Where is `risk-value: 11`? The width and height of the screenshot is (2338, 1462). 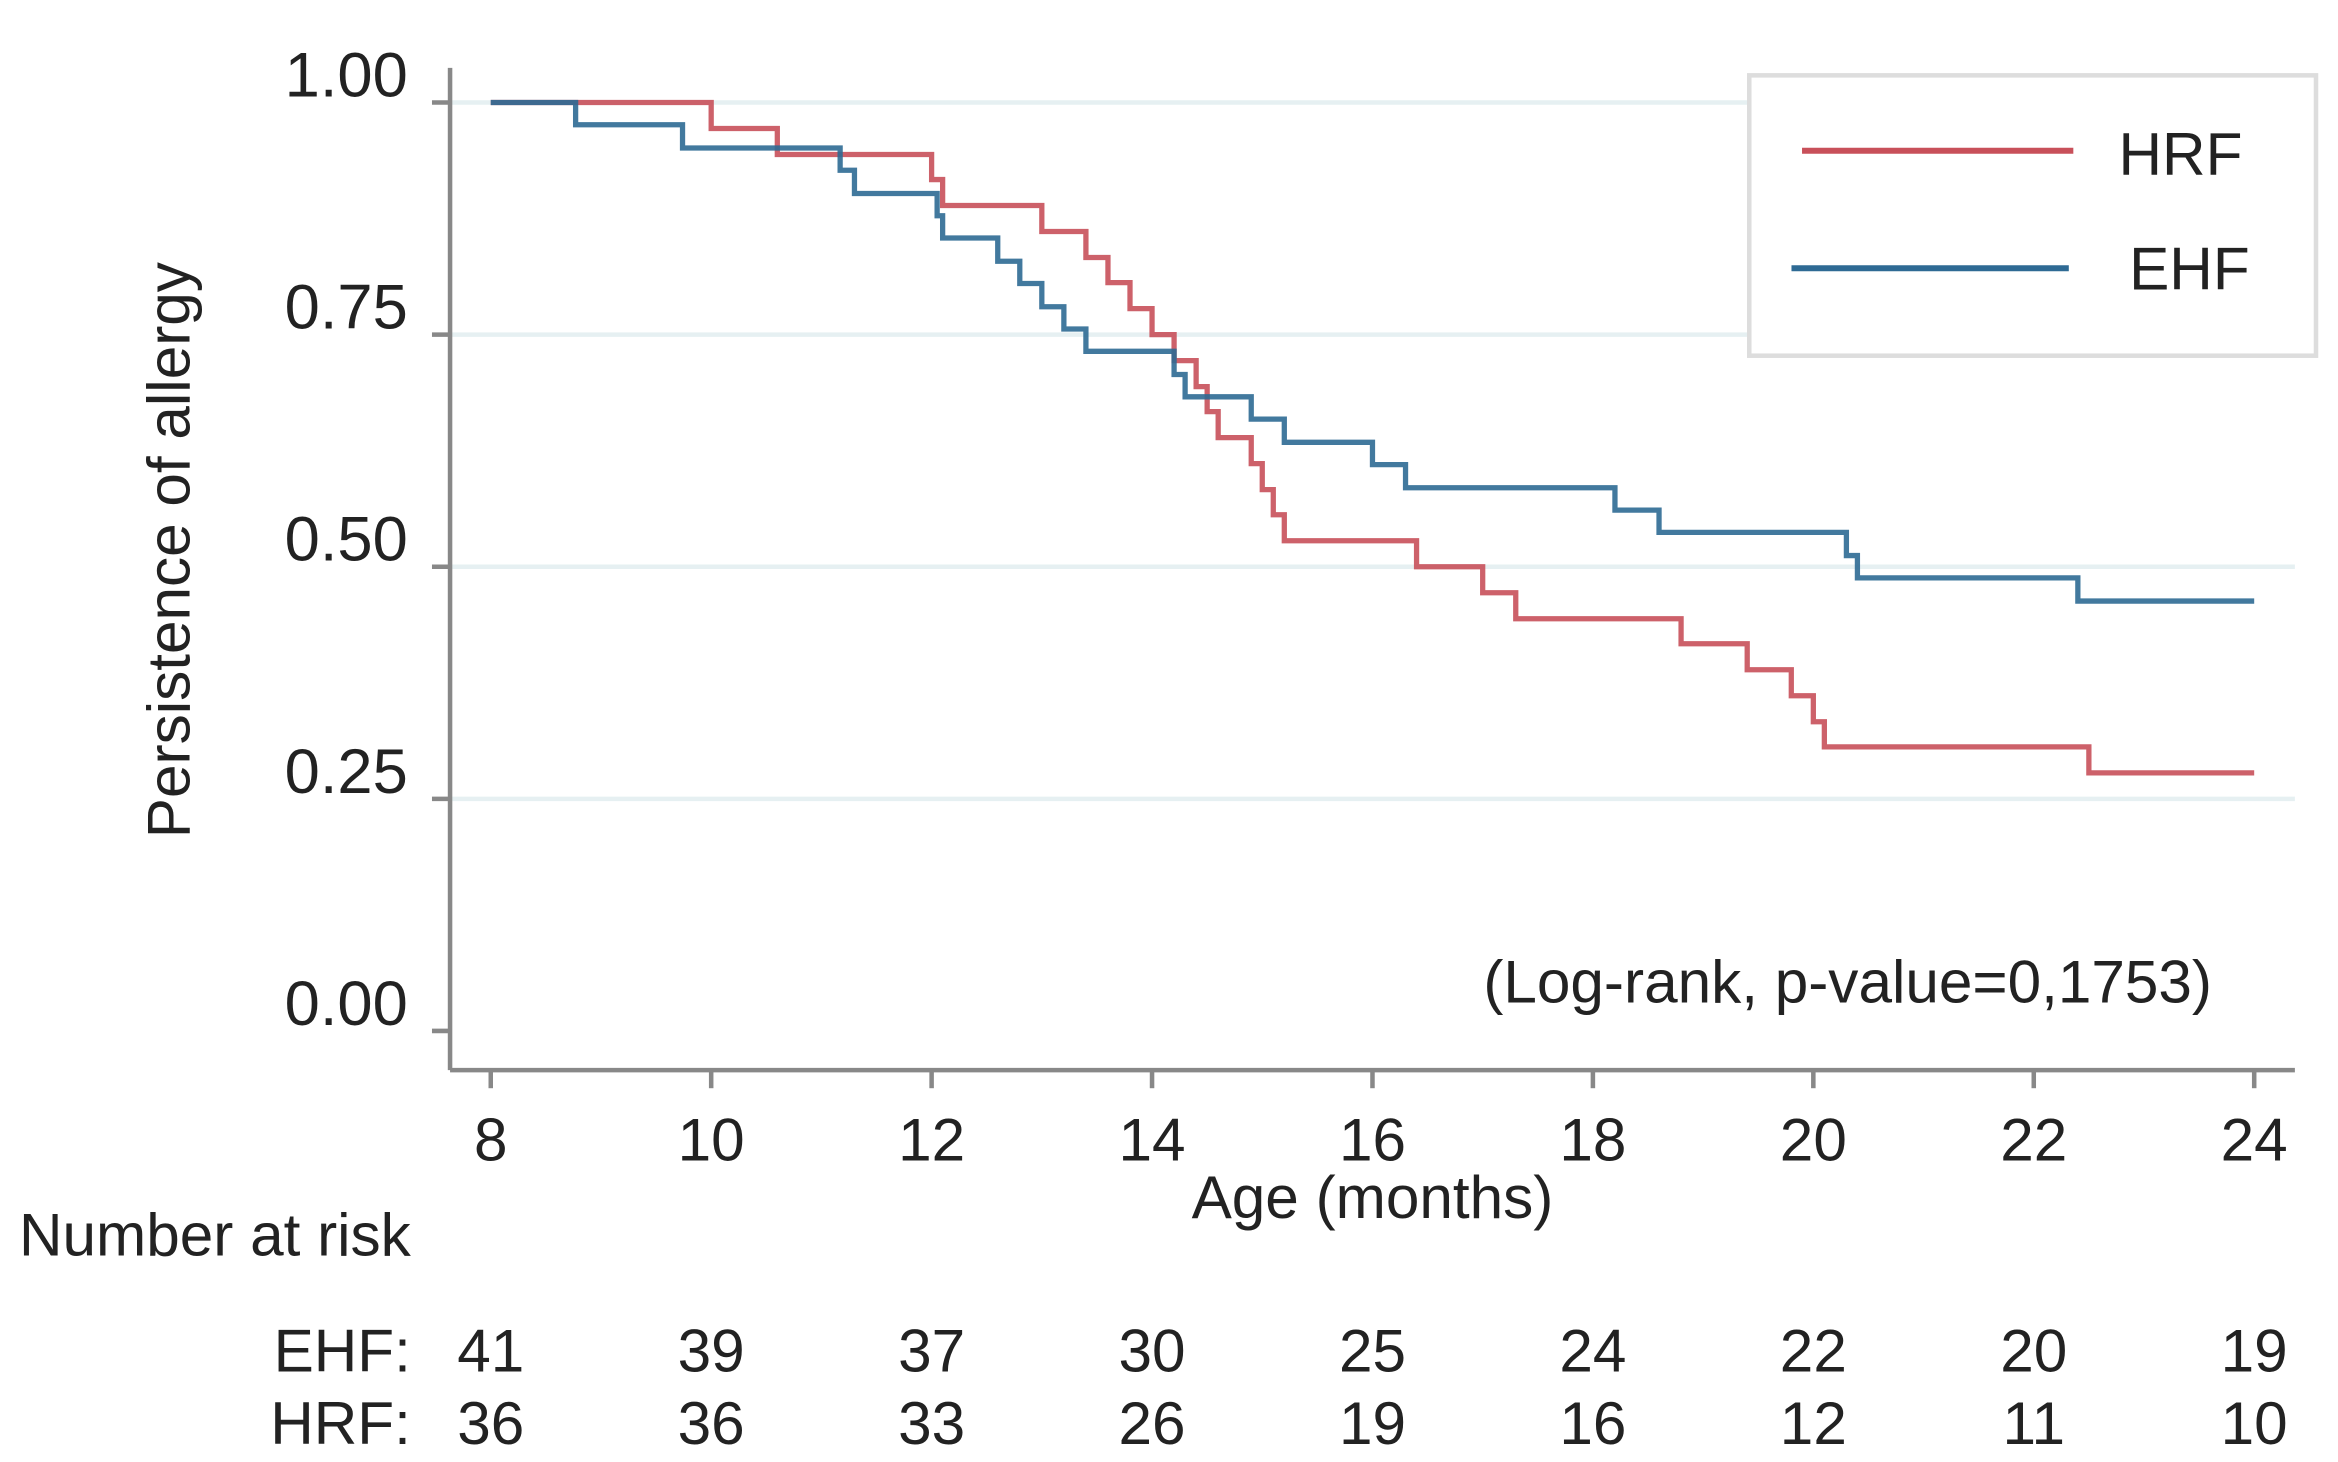 risk-value: 11 is located at coordinates (2033, 1423).